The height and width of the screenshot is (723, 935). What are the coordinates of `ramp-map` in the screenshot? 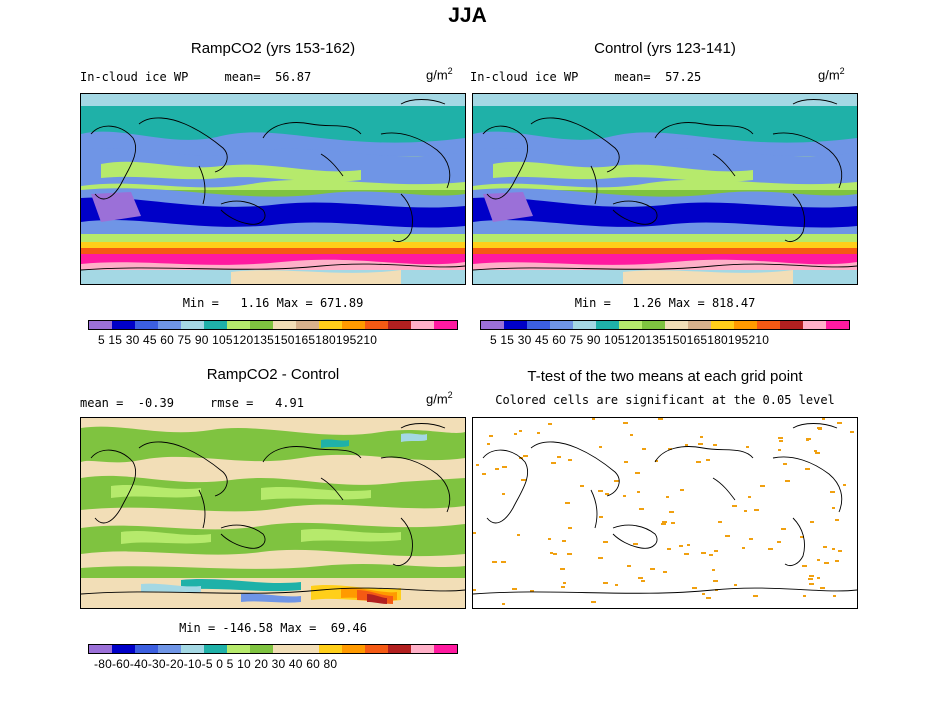 It's located at (273, 189).